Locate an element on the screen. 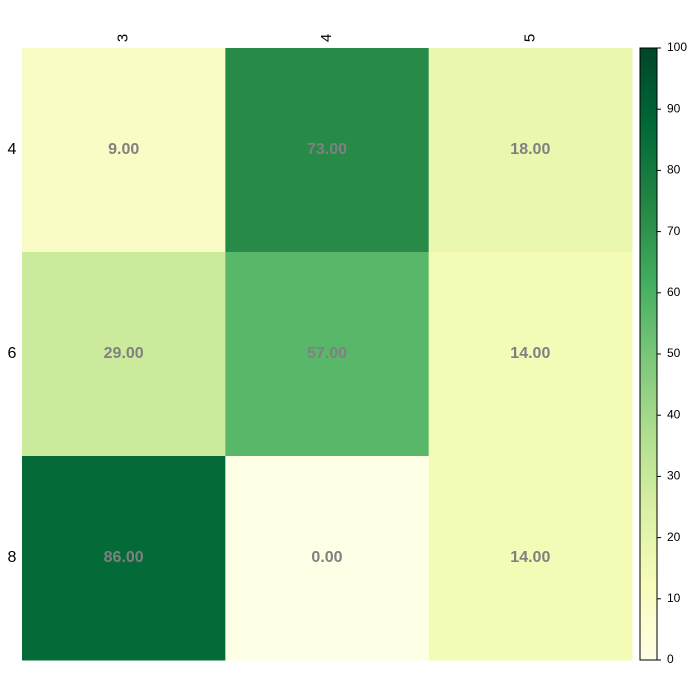 This screenshot has width=700, height=700. x-tick-label: 5 is located at coordinates (529, 38).